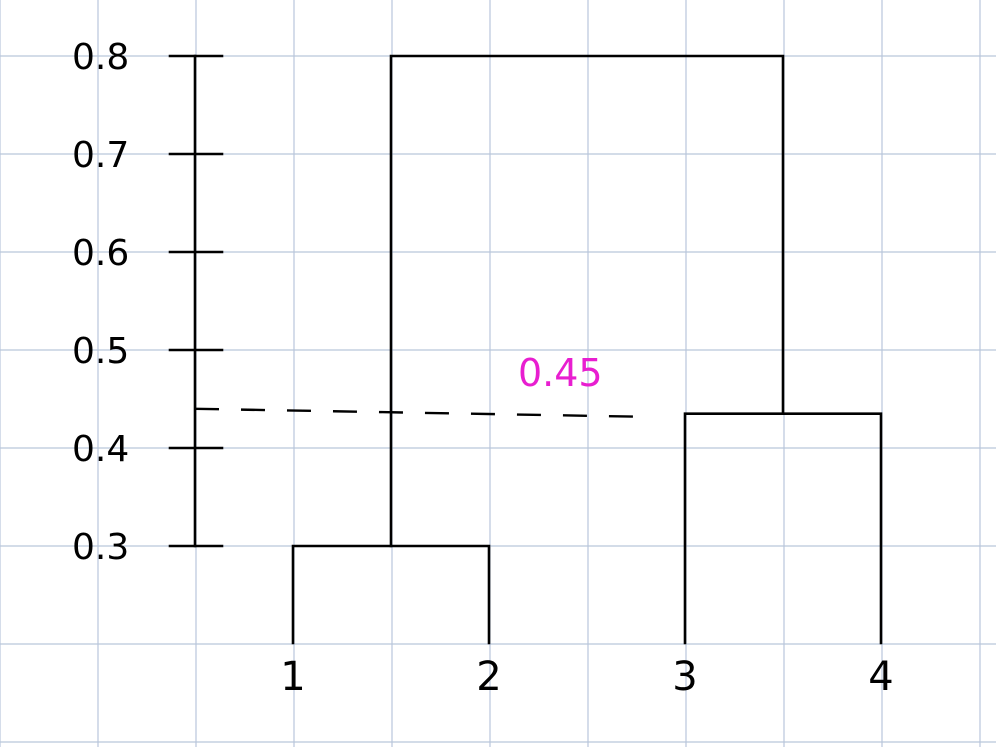  Describe the element at coordinates (292, 677) in the screenshot. I see `leaf-label-1: 1` at that location.